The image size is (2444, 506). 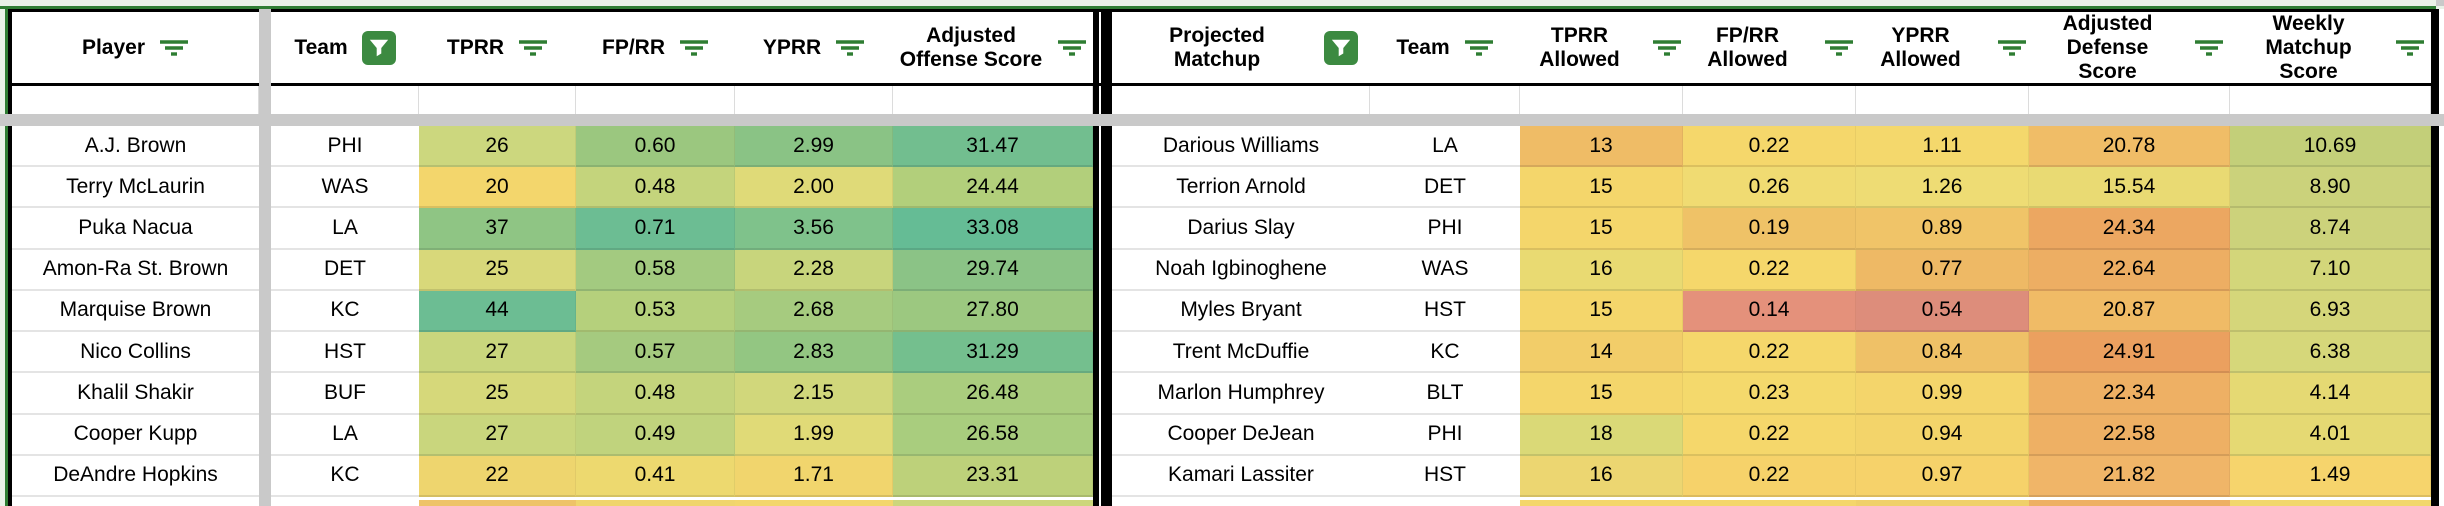 What do you see at coordinates (345, 188) in the screenshot?
I see `team-cell: WAS` at bounding box center [345, 188].